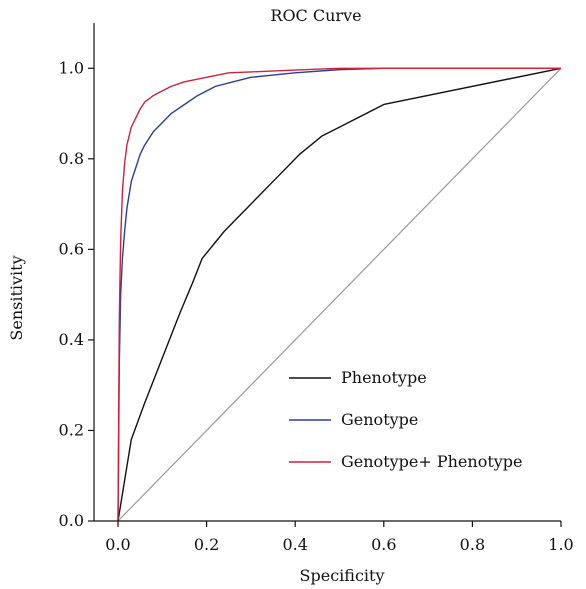 This screenshot has width=586, height=589. Describe the element at coordinates (71, 429) in the screenshot. I see `y-tick-label: 0.2` at that location.